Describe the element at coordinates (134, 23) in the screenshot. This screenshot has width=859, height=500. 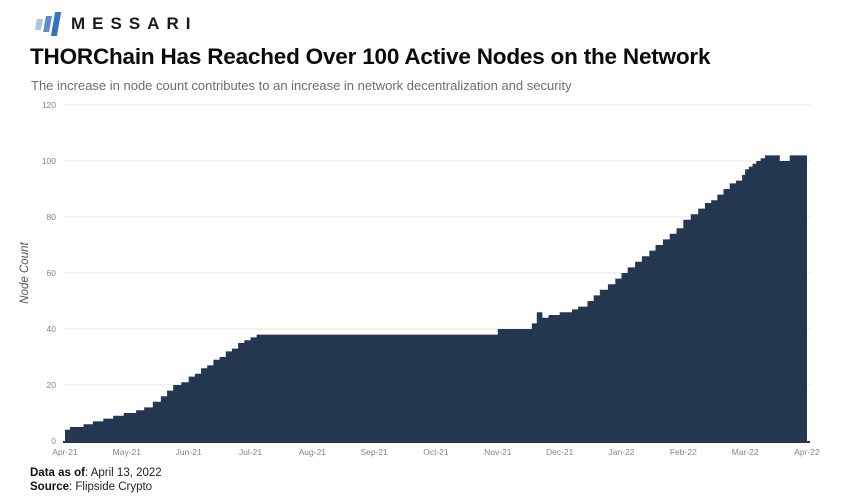
I see `messari-wordmark: MESSARI` at that location.